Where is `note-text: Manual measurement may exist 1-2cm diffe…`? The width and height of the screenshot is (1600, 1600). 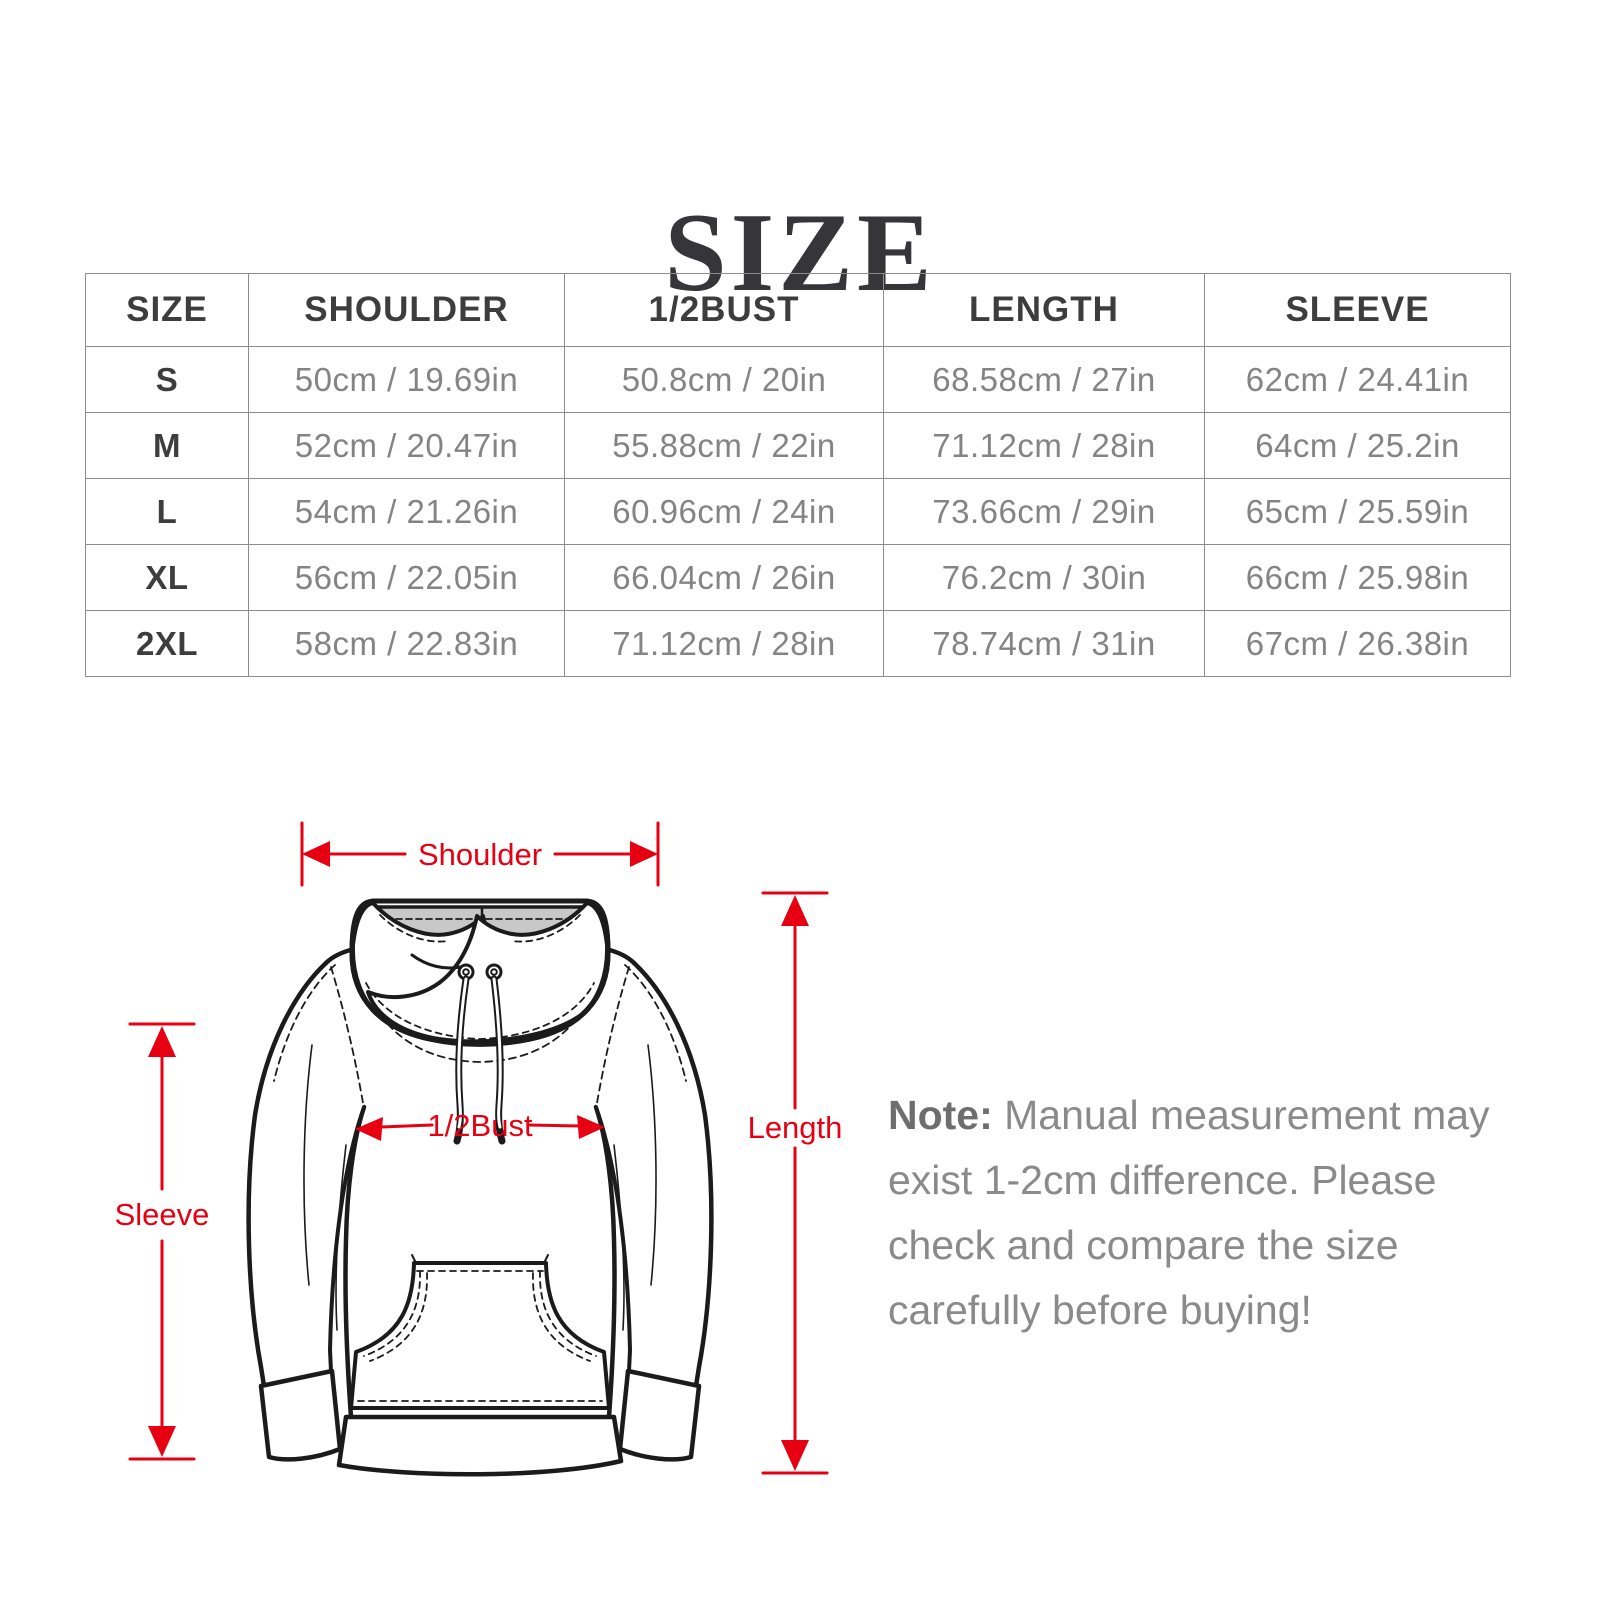
note-text: Manual measurement may exist 1-2cm diffe… is located at coordinates (1189, 1212).